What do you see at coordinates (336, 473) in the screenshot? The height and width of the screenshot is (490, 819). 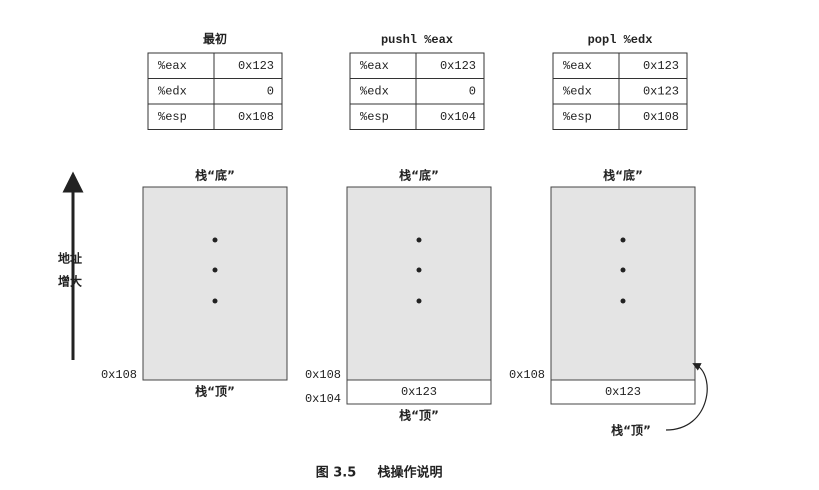 I see `caption-number: 图 3.5` at bounding box center [336, 473].